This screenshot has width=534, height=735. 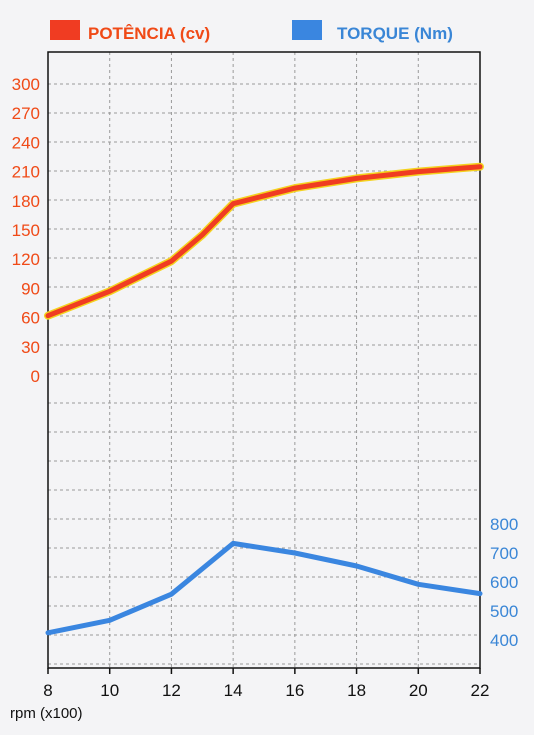 What do you see at coordinates (504, 553) in the screenshot?
I see `y-right-tick-label: 700` at bounding box center [504, 553].